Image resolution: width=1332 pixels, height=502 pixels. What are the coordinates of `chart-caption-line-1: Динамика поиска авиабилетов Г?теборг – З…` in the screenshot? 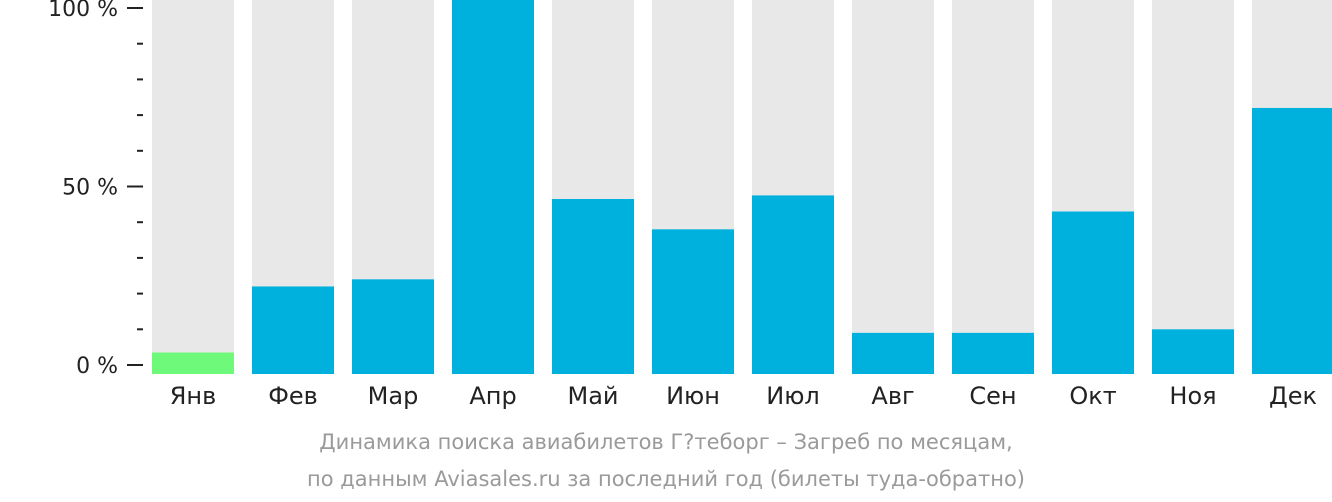 It's located at (666, 442).